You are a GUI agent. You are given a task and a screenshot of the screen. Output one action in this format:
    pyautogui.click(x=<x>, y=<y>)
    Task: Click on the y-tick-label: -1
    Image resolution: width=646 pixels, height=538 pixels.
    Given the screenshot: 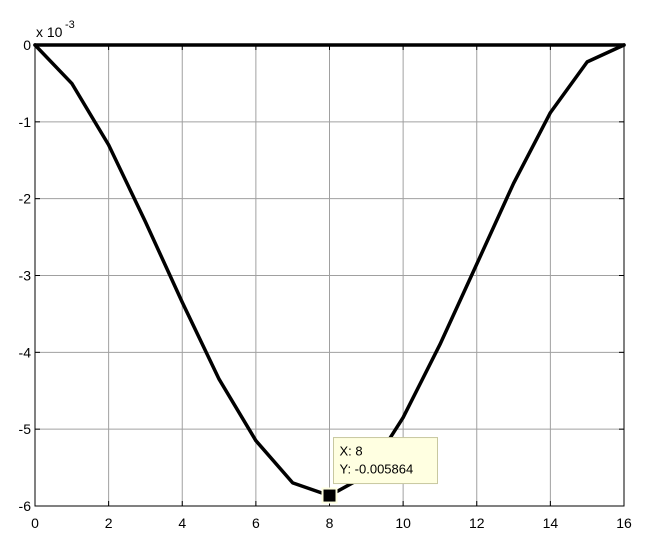 What is the action you would take?
    pyautogui.click(x=25, y=122)
    